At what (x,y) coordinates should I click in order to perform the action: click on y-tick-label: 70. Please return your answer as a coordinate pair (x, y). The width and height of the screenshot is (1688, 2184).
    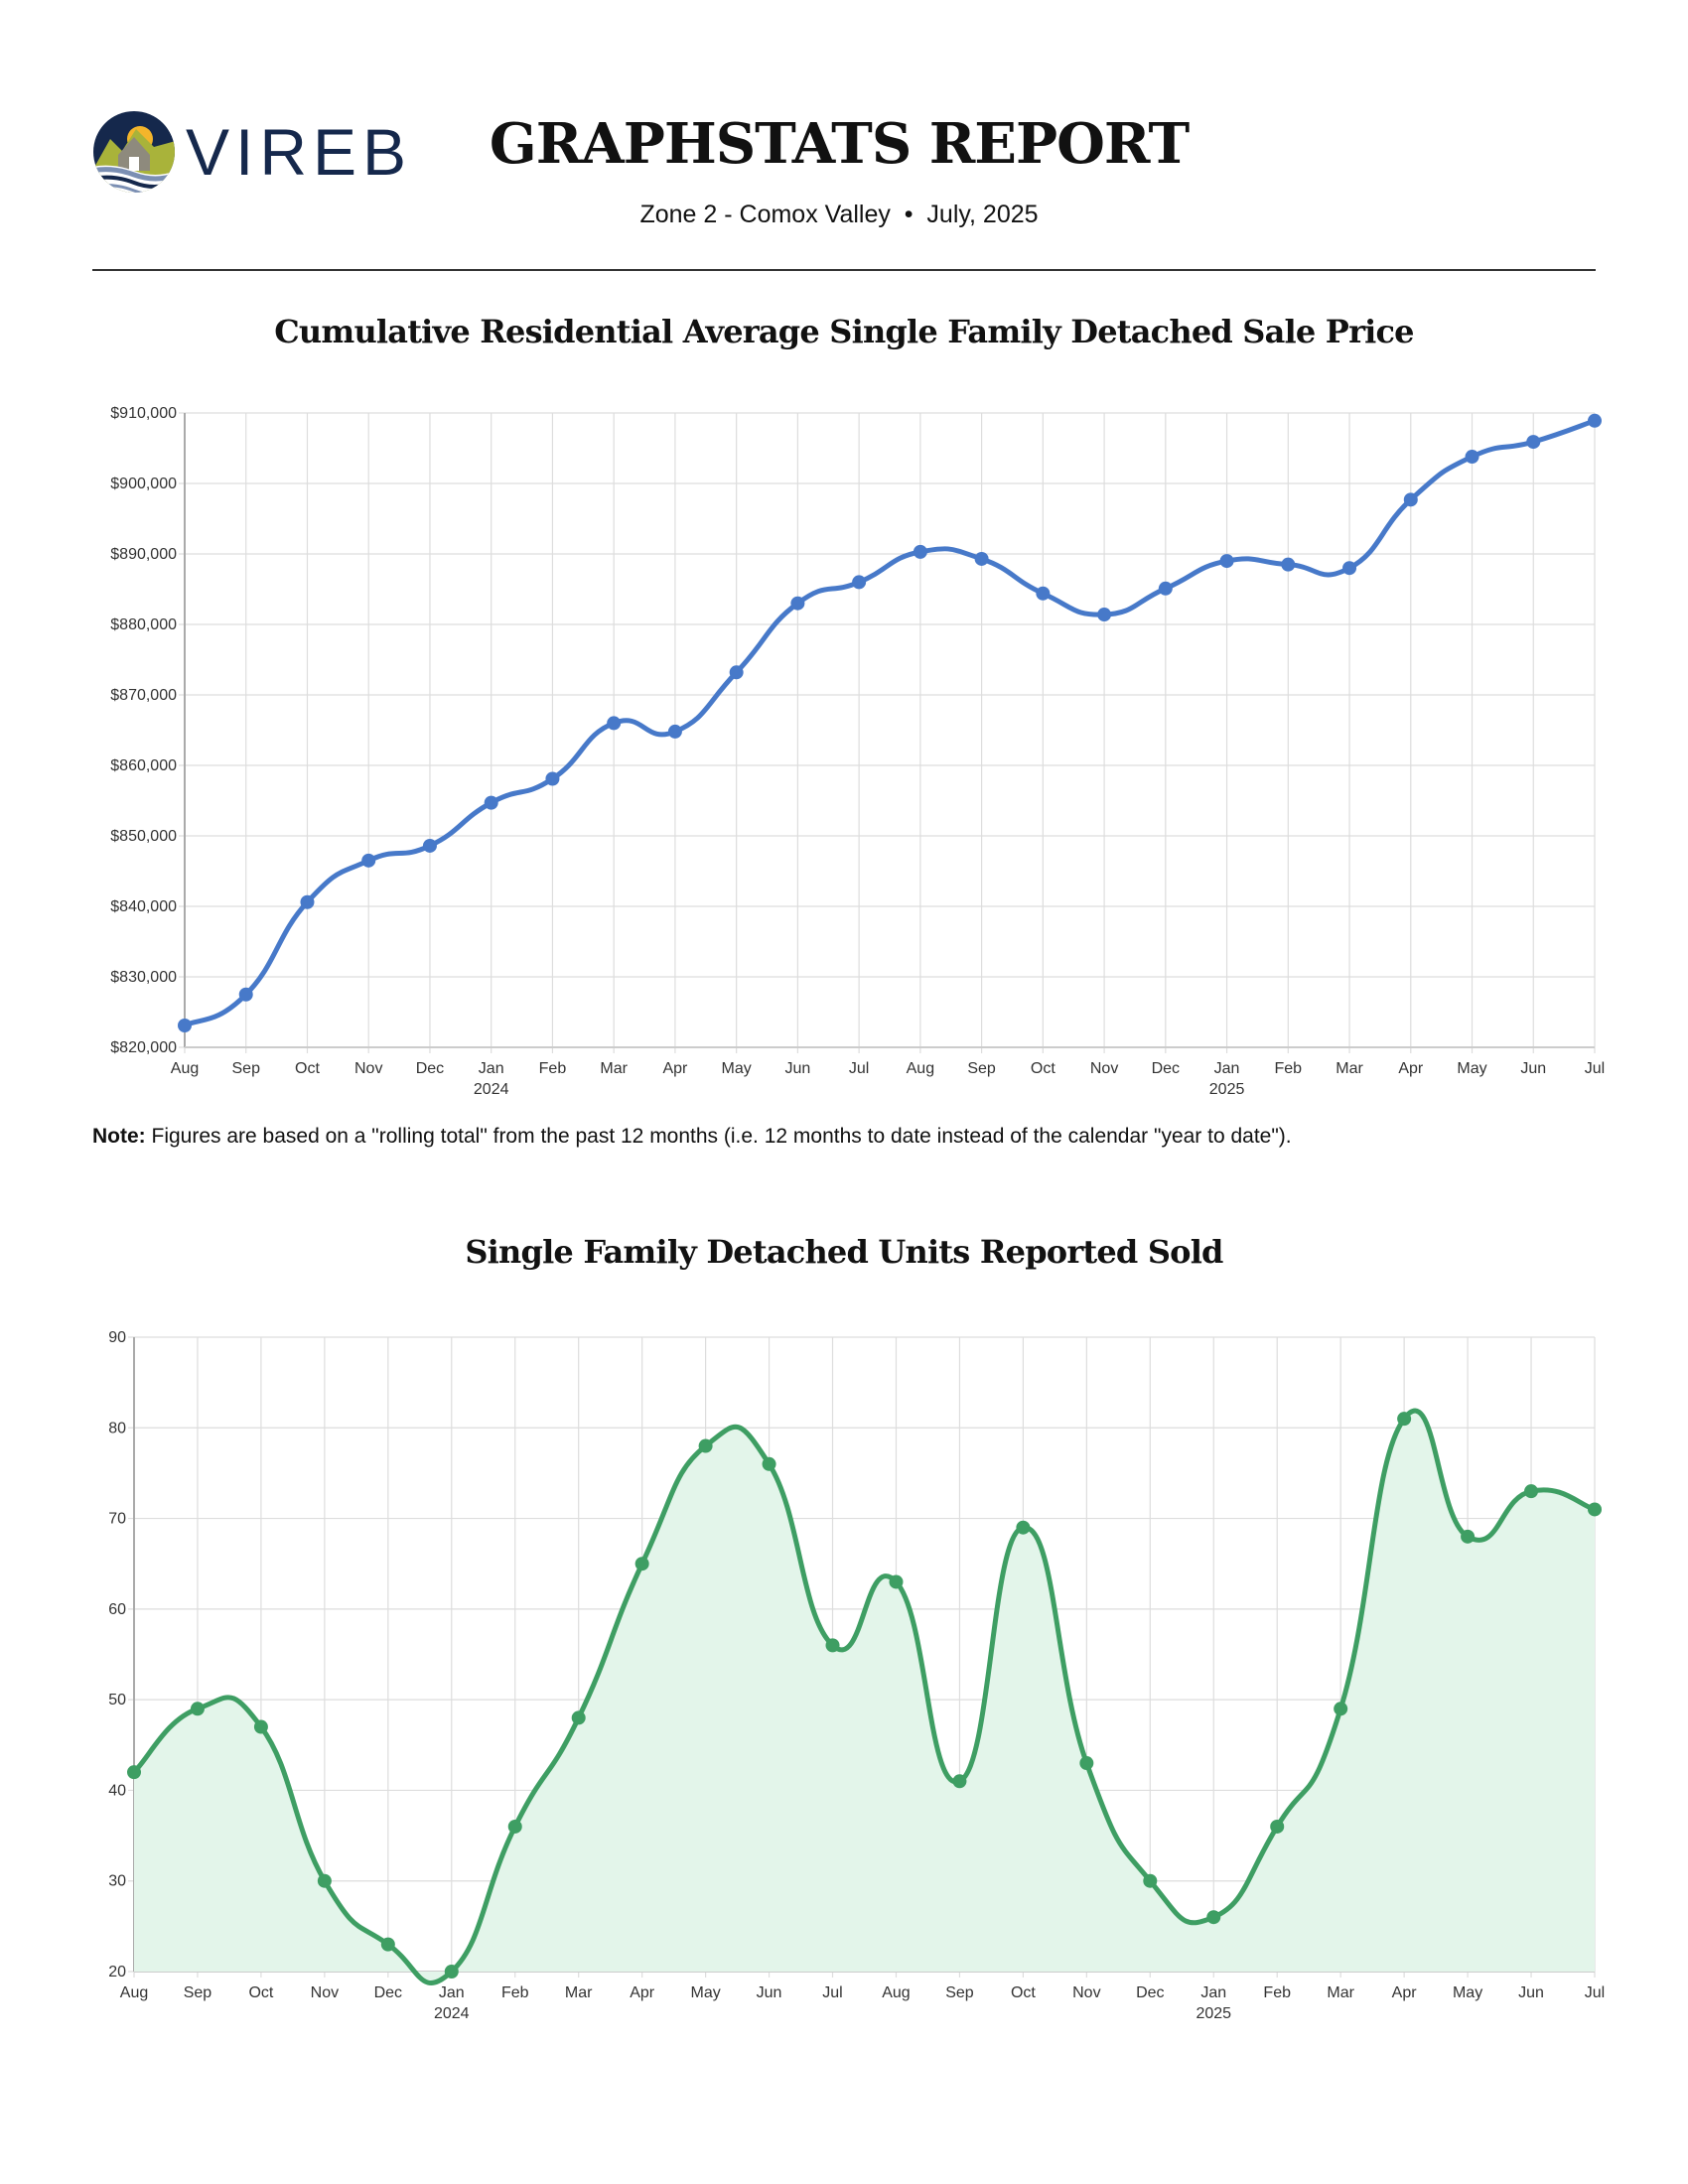
    Looking at the image, I should click on (117, 1519).